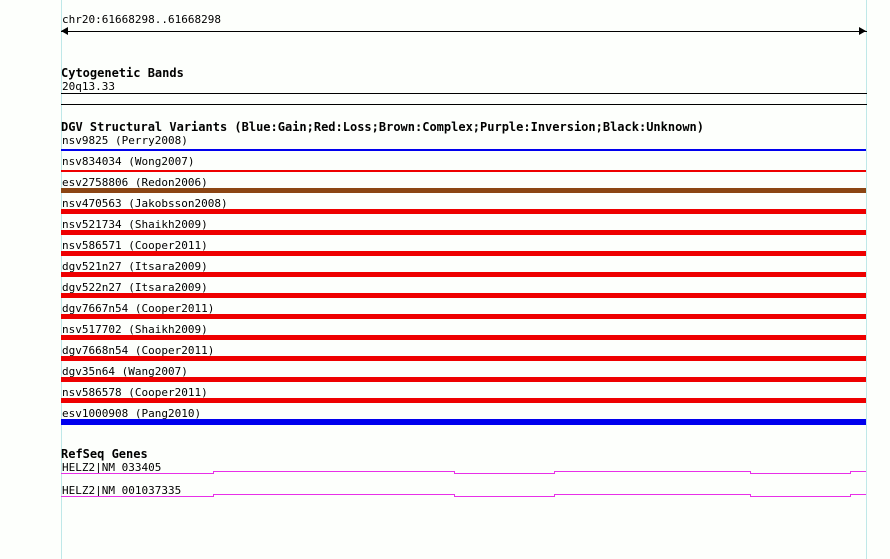 The width and height of the screenshot is (890, 559). I want to click on locus-label: chr20:61668298..61668298, so click(141, 19).